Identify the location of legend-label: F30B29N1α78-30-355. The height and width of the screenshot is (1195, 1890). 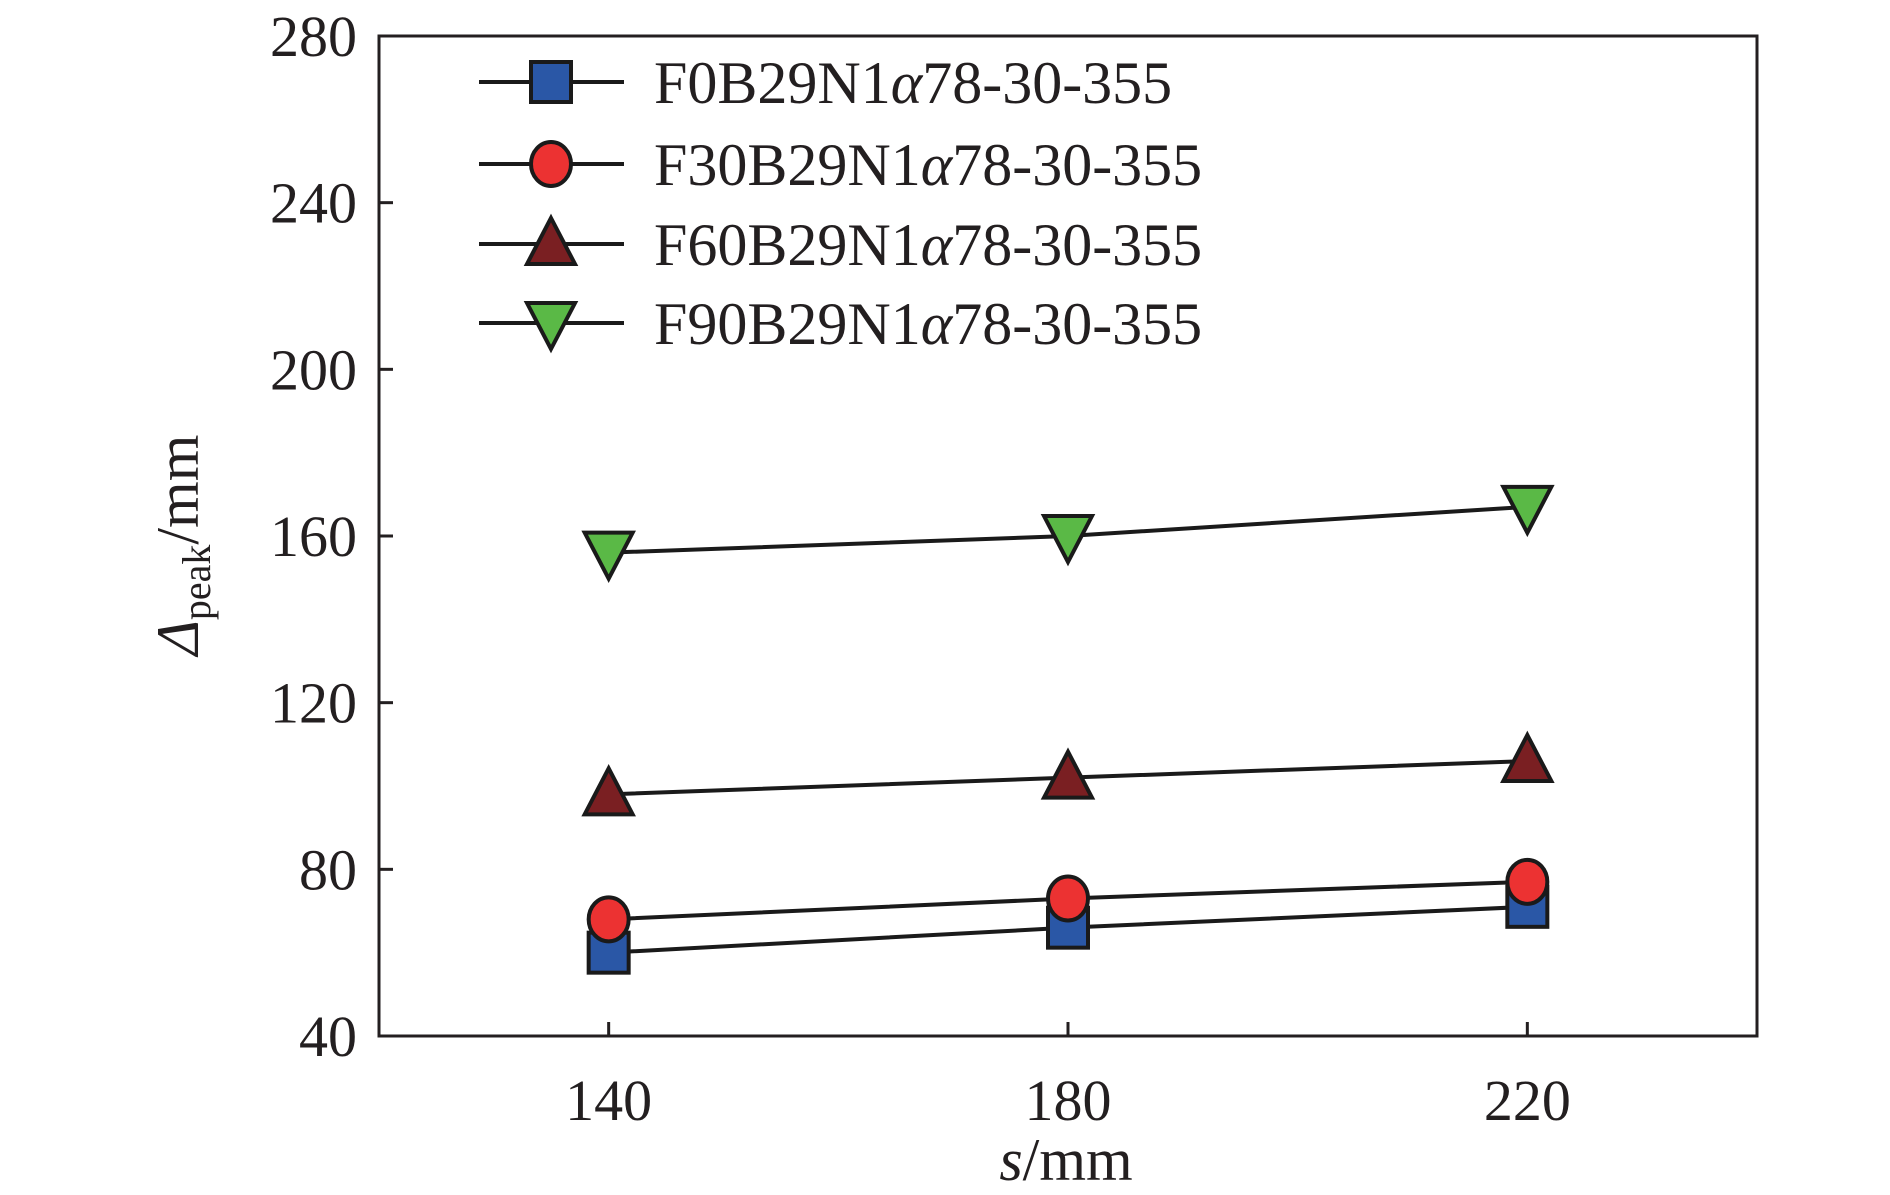
(928, 165).